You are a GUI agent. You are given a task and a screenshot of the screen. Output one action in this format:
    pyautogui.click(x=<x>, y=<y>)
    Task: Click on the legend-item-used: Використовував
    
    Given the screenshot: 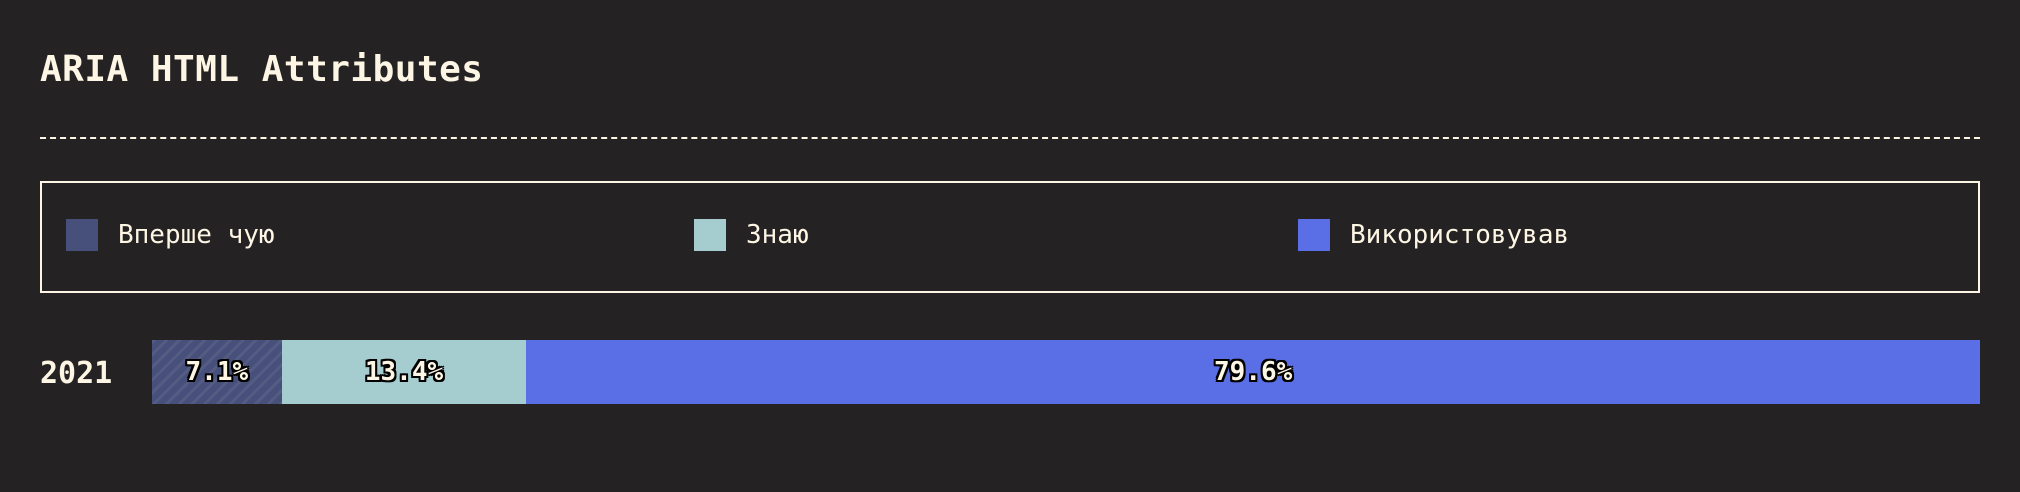 What is the action you would take?
    pyautogui.click(x=1433, y=235)
    